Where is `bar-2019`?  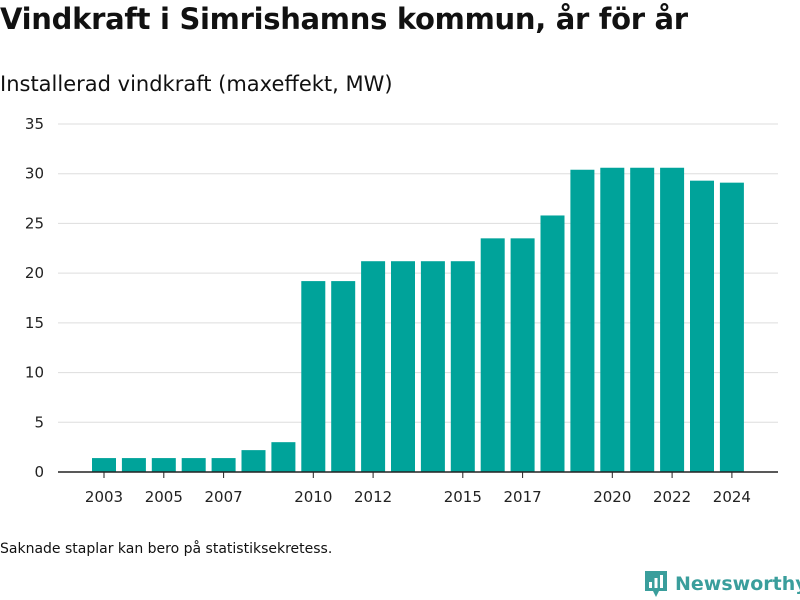
bar-2019 is located at coordinates (582, 321).